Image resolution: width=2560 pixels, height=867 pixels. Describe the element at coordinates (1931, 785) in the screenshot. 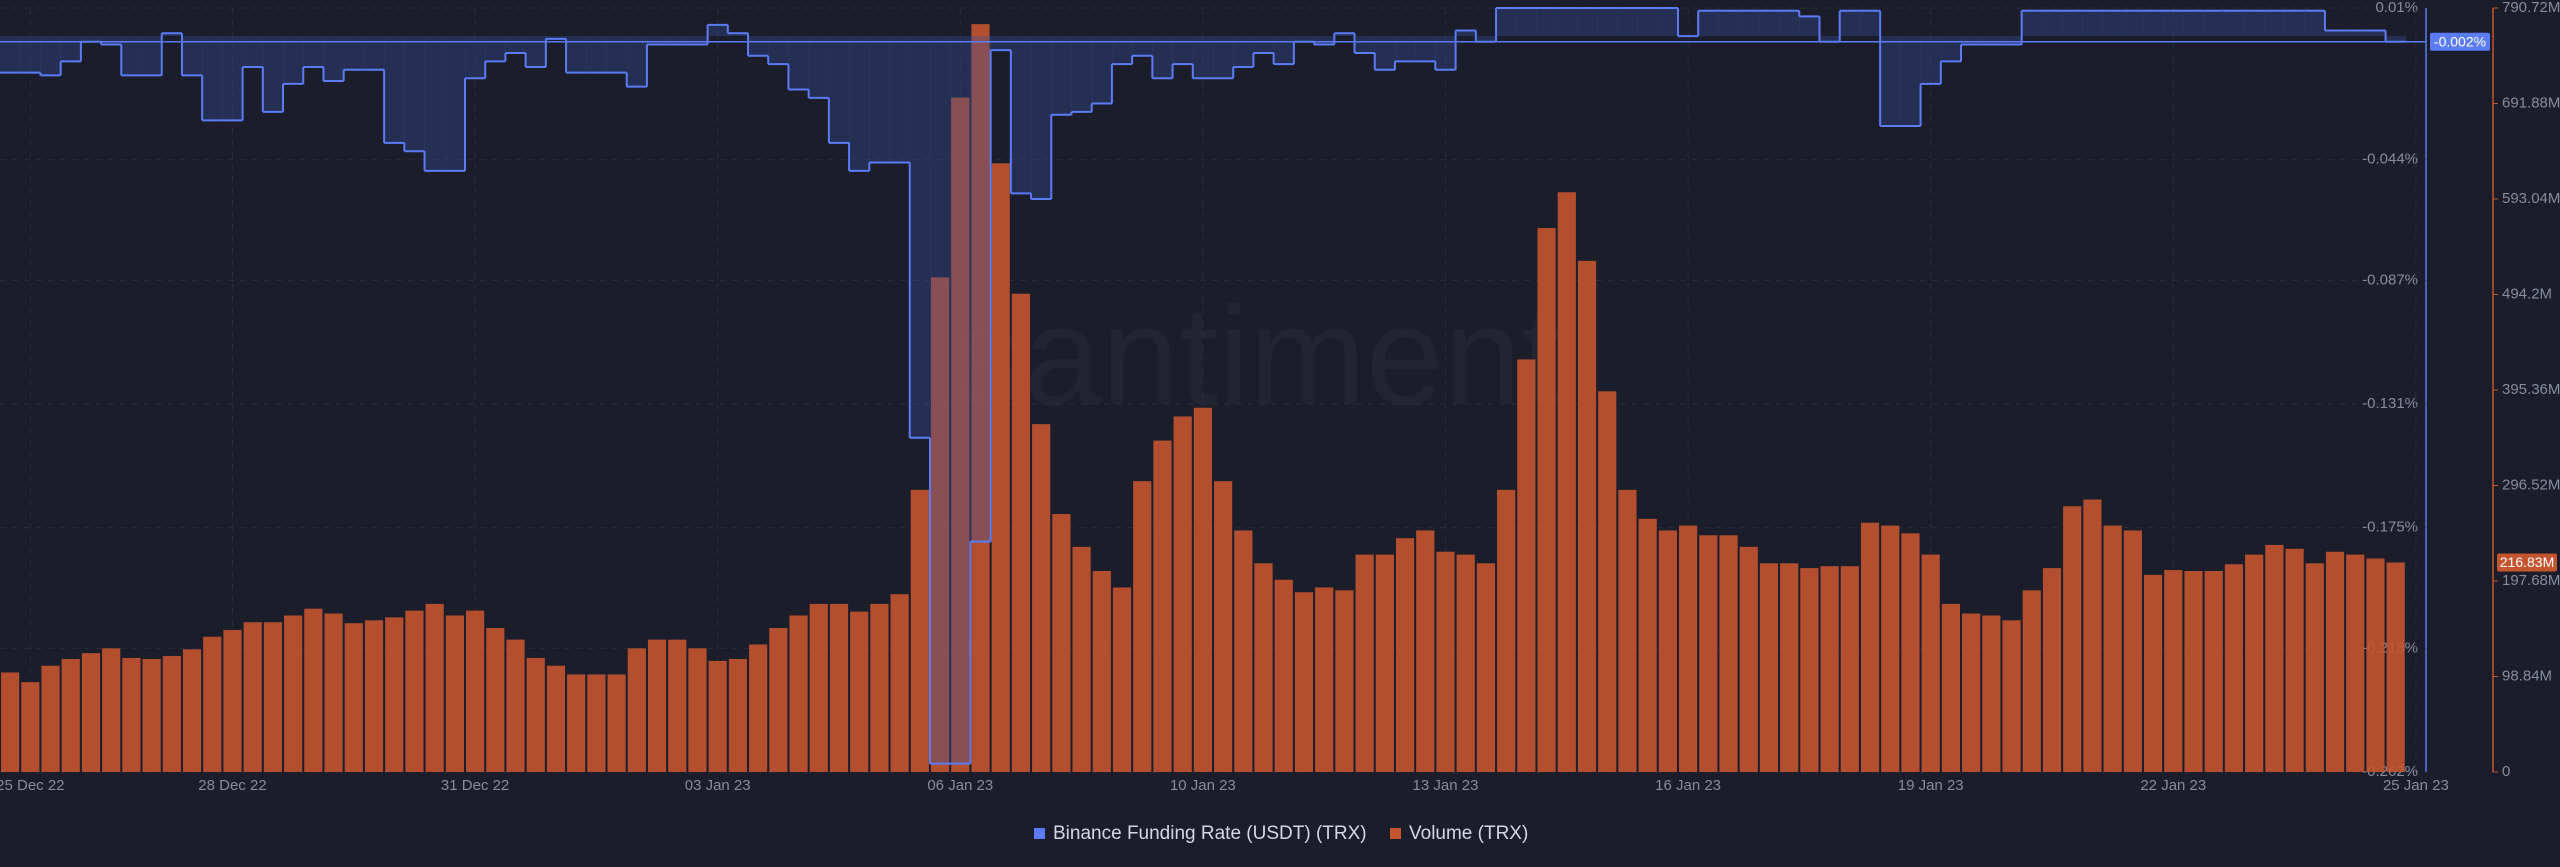

I see `x-tick-label: 19 Jan 23` at that location.